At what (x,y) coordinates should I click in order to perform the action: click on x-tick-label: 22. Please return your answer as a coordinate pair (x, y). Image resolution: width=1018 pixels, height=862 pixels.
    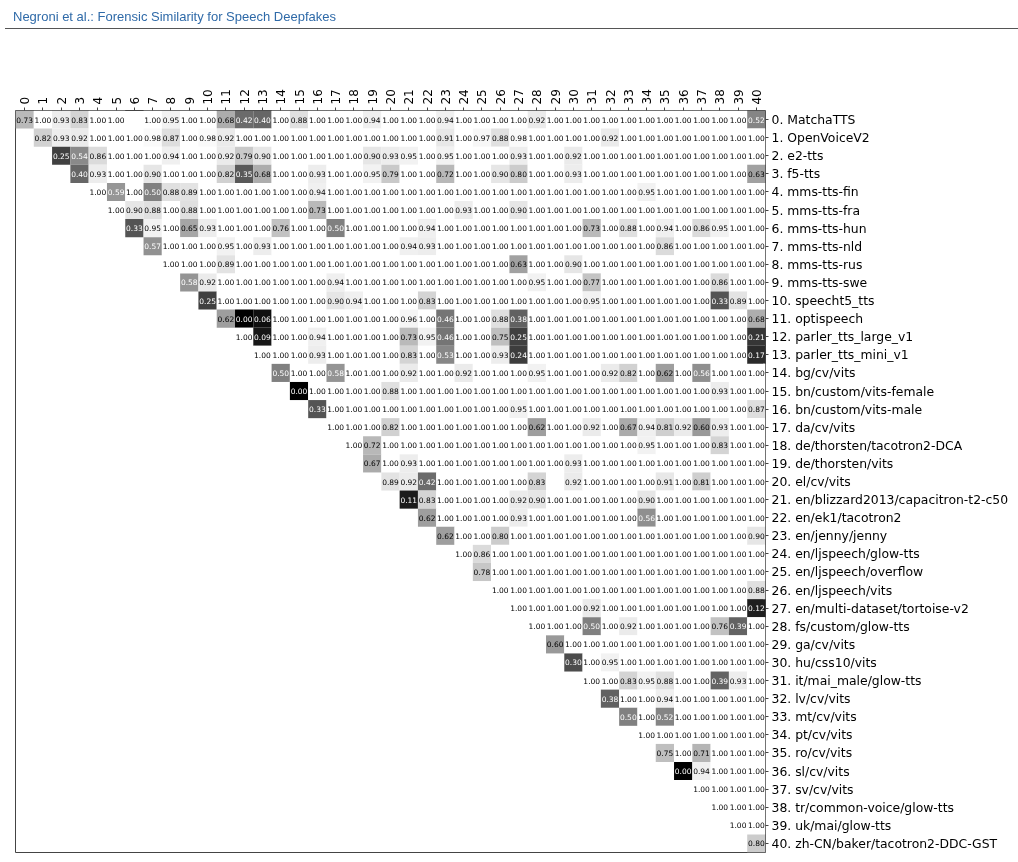
    Looking at the image, I should click on (427, 97).